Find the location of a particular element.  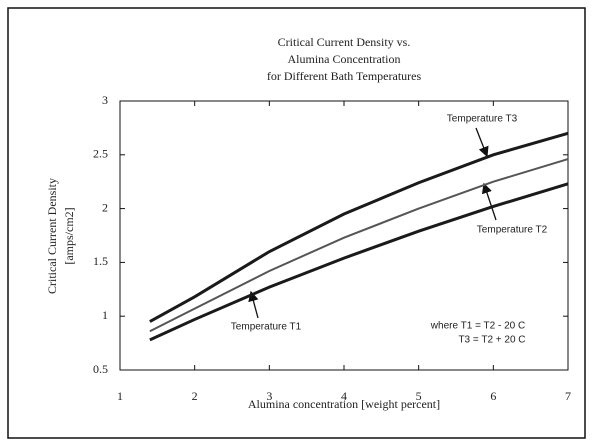

y-tick-label: 1 is located at coordinates (105, 315).